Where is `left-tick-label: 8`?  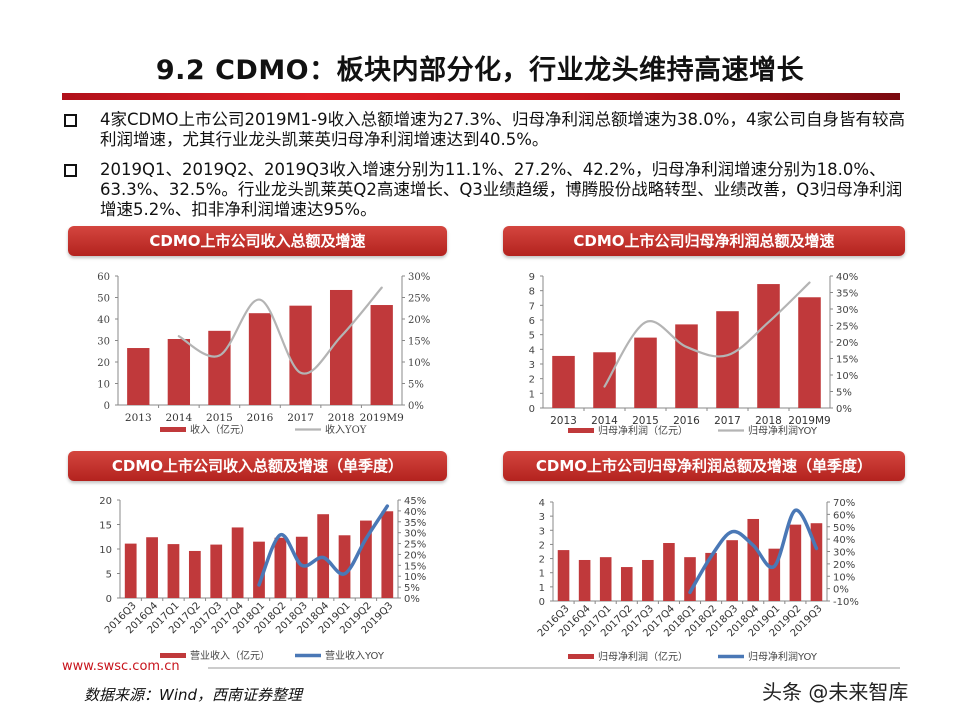 left-tick-label: 8 is located at coordinates (532, 292).